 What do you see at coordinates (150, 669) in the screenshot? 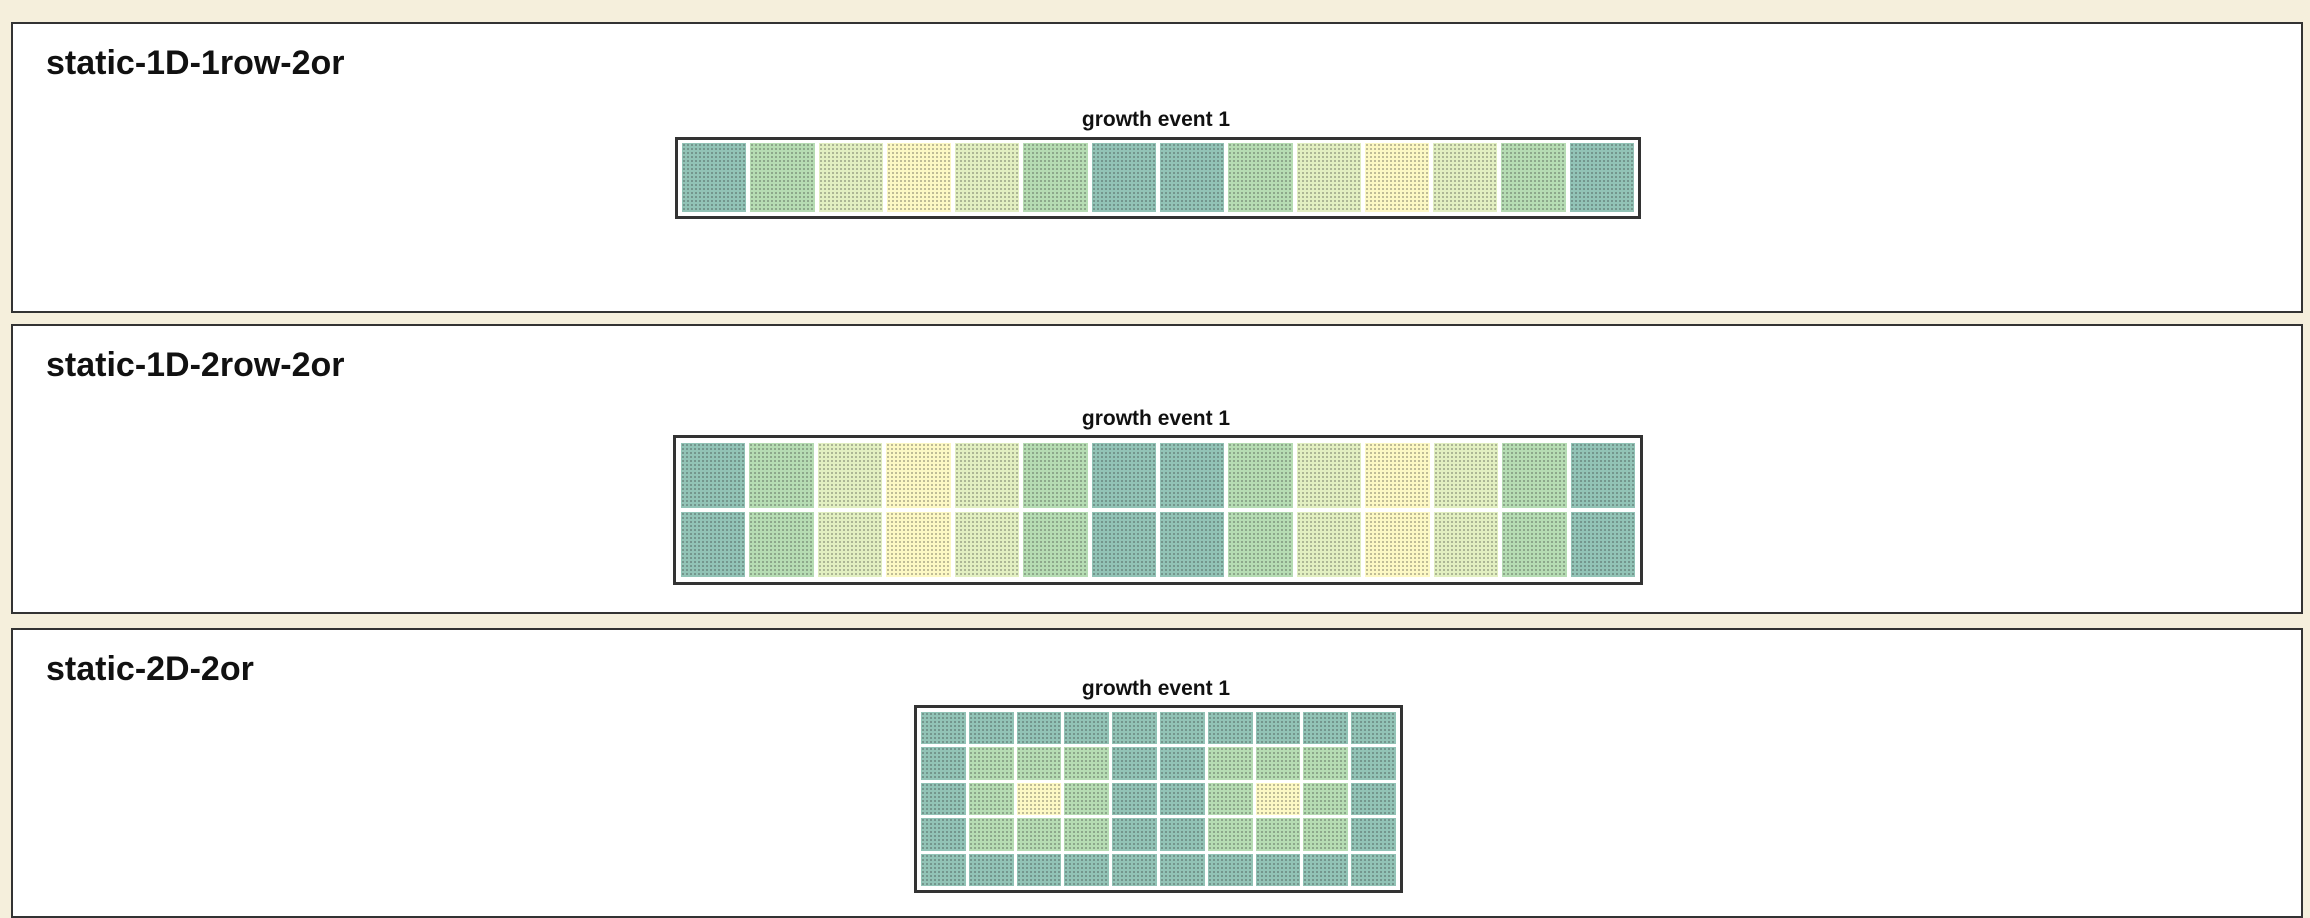
I see `panel-title: static-2D-2or` at bounding box center [150, 669].